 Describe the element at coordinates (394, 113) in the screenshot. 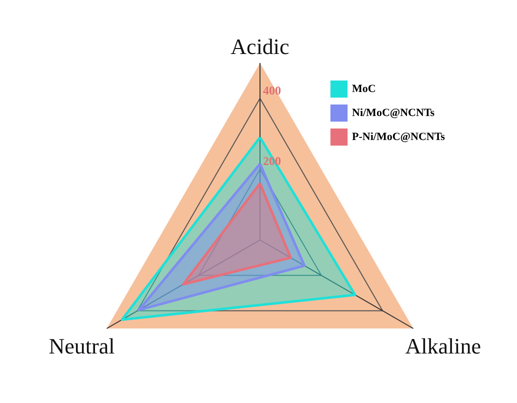

I see `legend-label: Ni/MoC@NCNTs` at that location.